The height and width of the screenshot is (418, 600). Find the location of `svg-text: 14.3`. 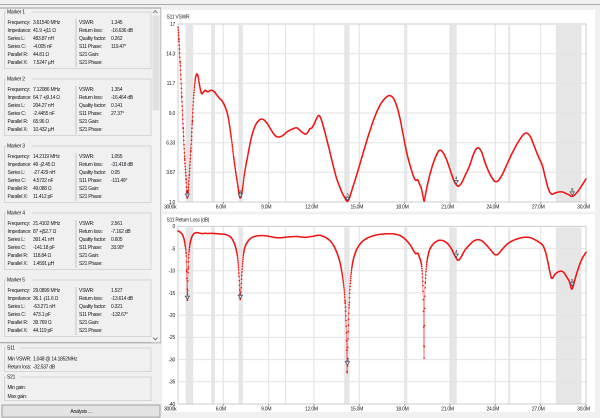

svg-text: 14.3 is located at coordinates (170, 55).